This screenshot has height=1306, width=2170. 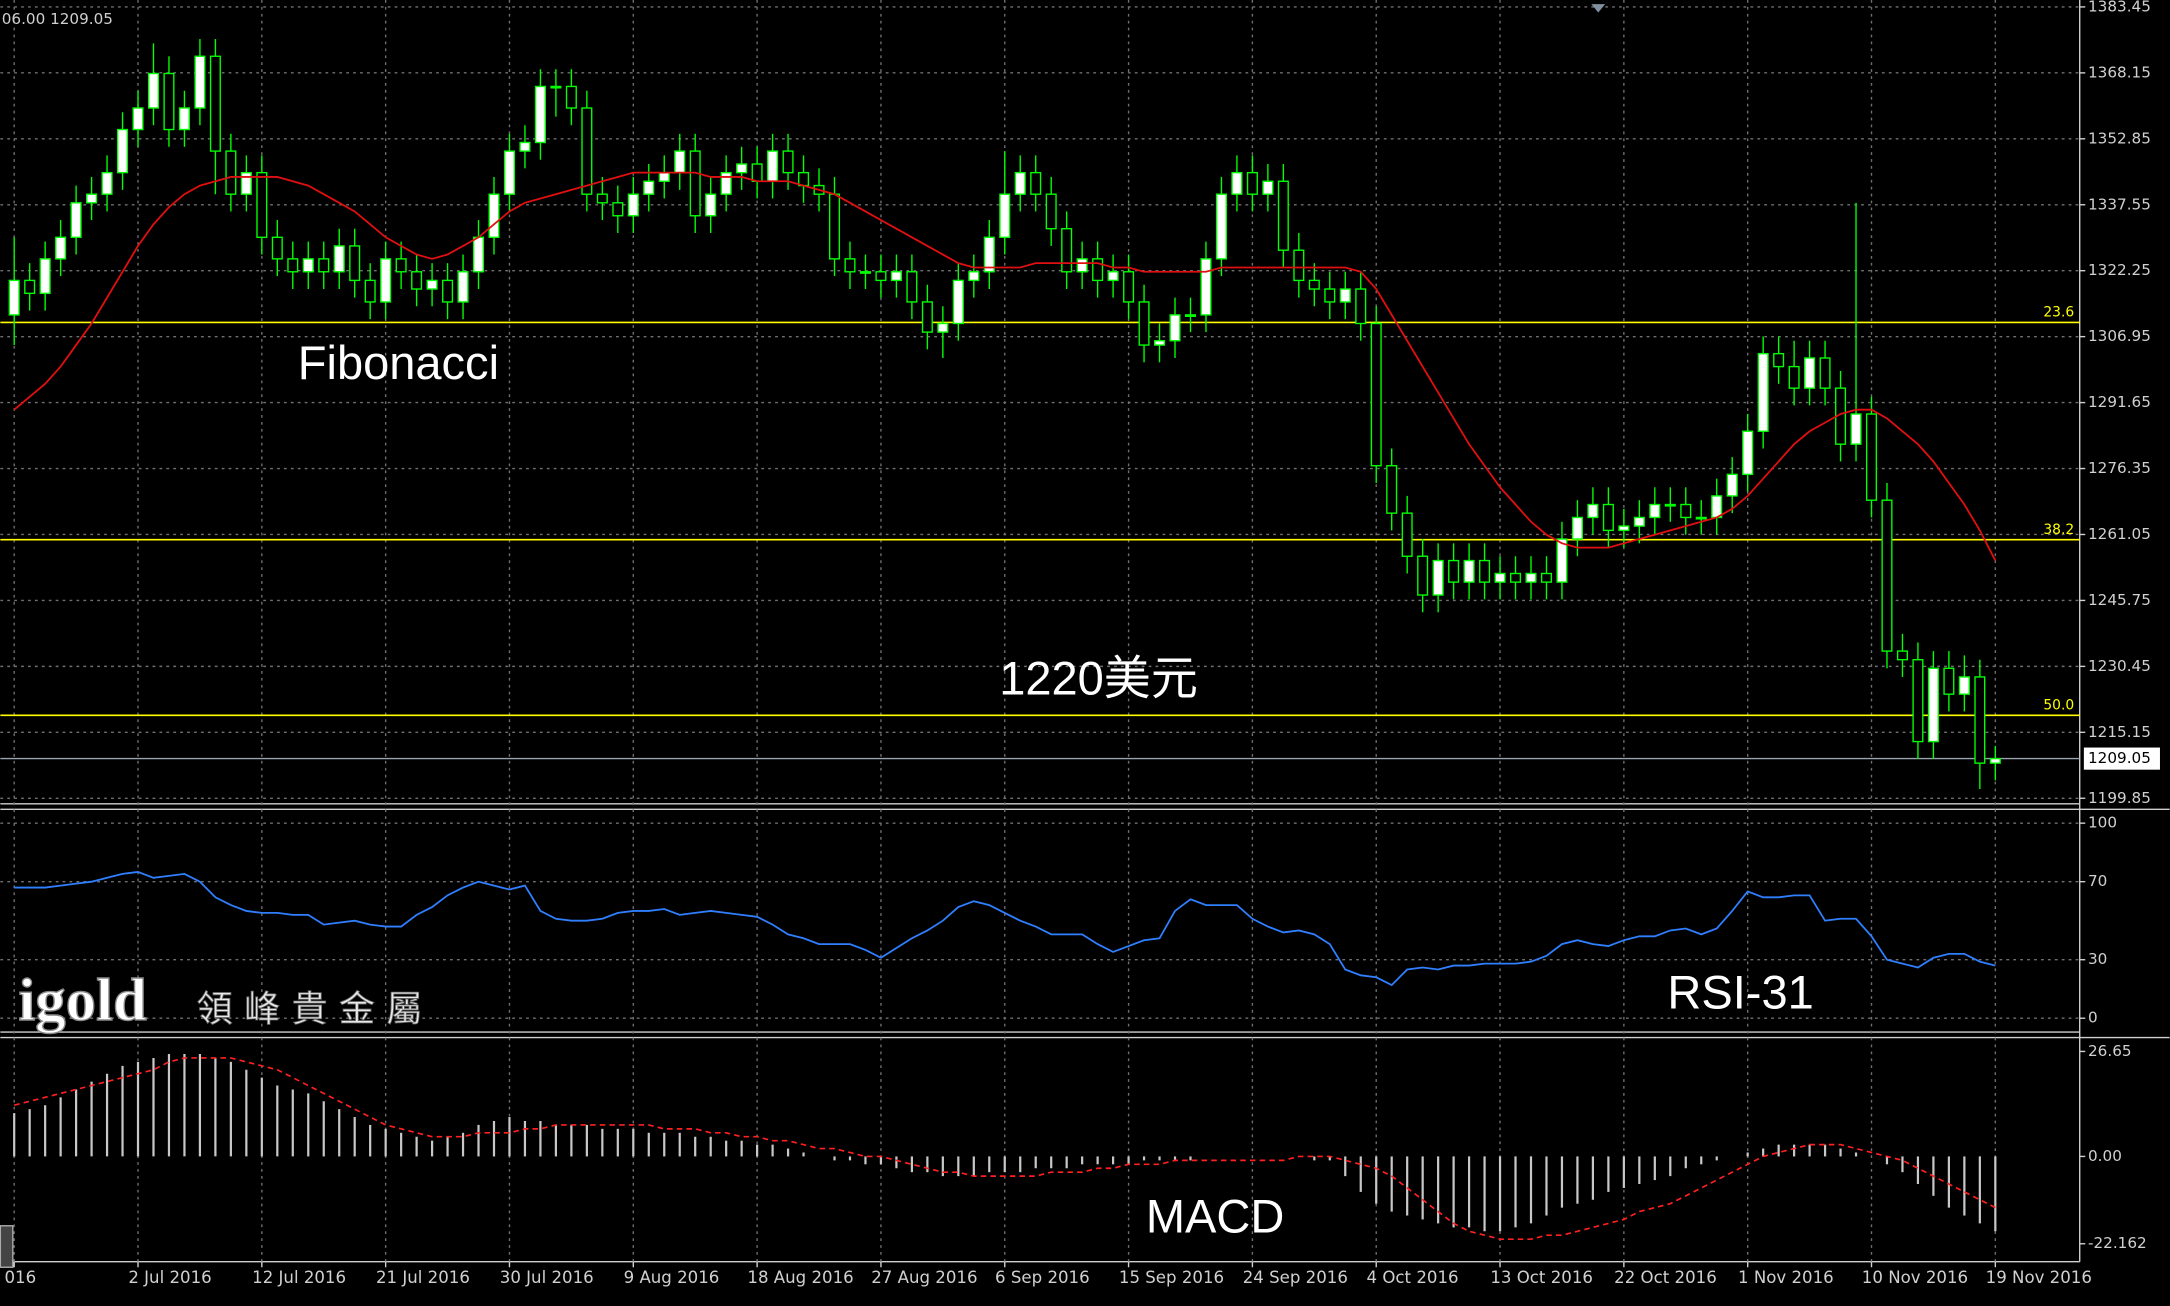 What do you see at coordinates (2093, 1018) in the screenshot?
I see `y-tick-label: 0` at bounding box center [2093, 1018].